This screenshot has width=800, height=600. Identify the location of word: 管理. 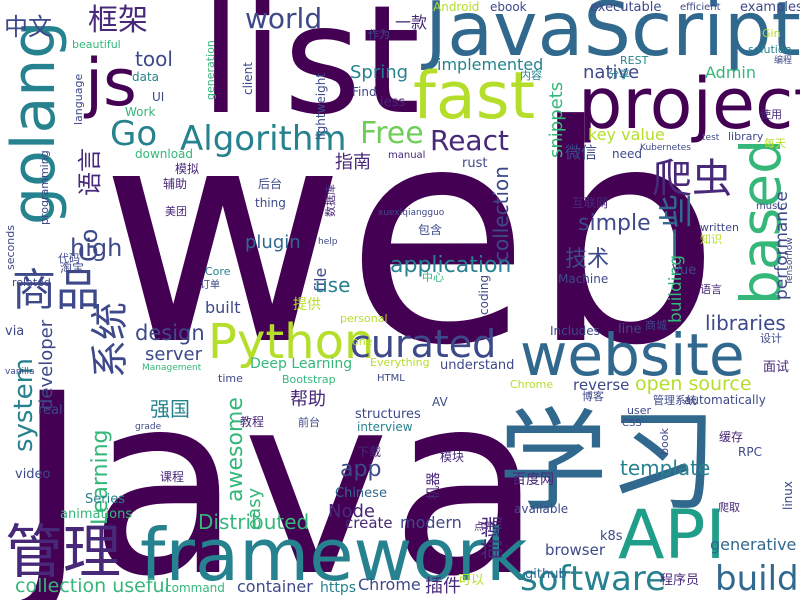
(63, 552).